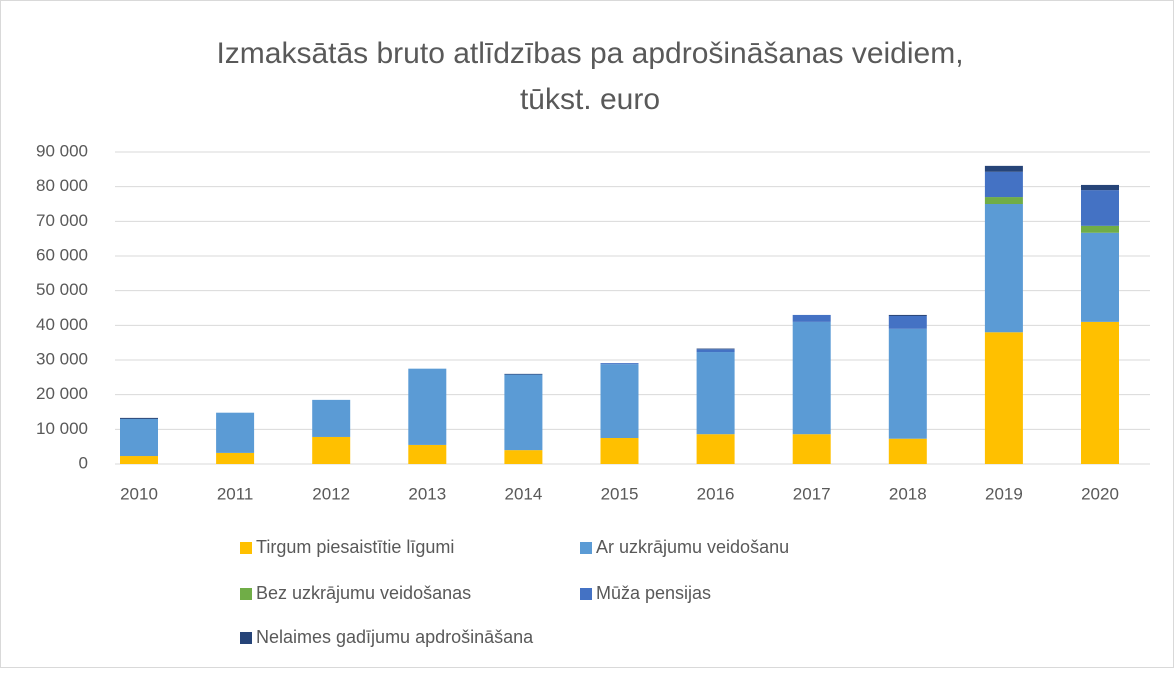 This screenshot has width=1174, height=673. I want to click on y-tick-label: 90 000, so click(62, 150).